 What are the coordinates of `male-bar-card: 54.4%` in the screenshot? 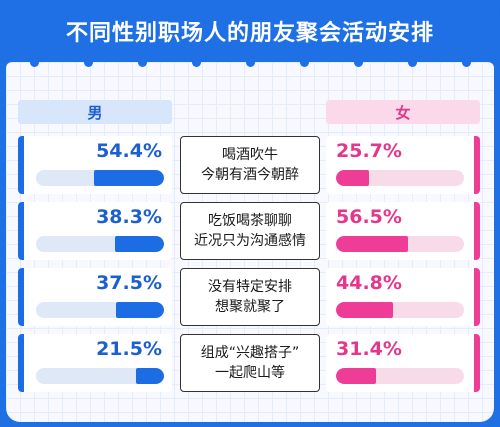 It's located at (95, 165).